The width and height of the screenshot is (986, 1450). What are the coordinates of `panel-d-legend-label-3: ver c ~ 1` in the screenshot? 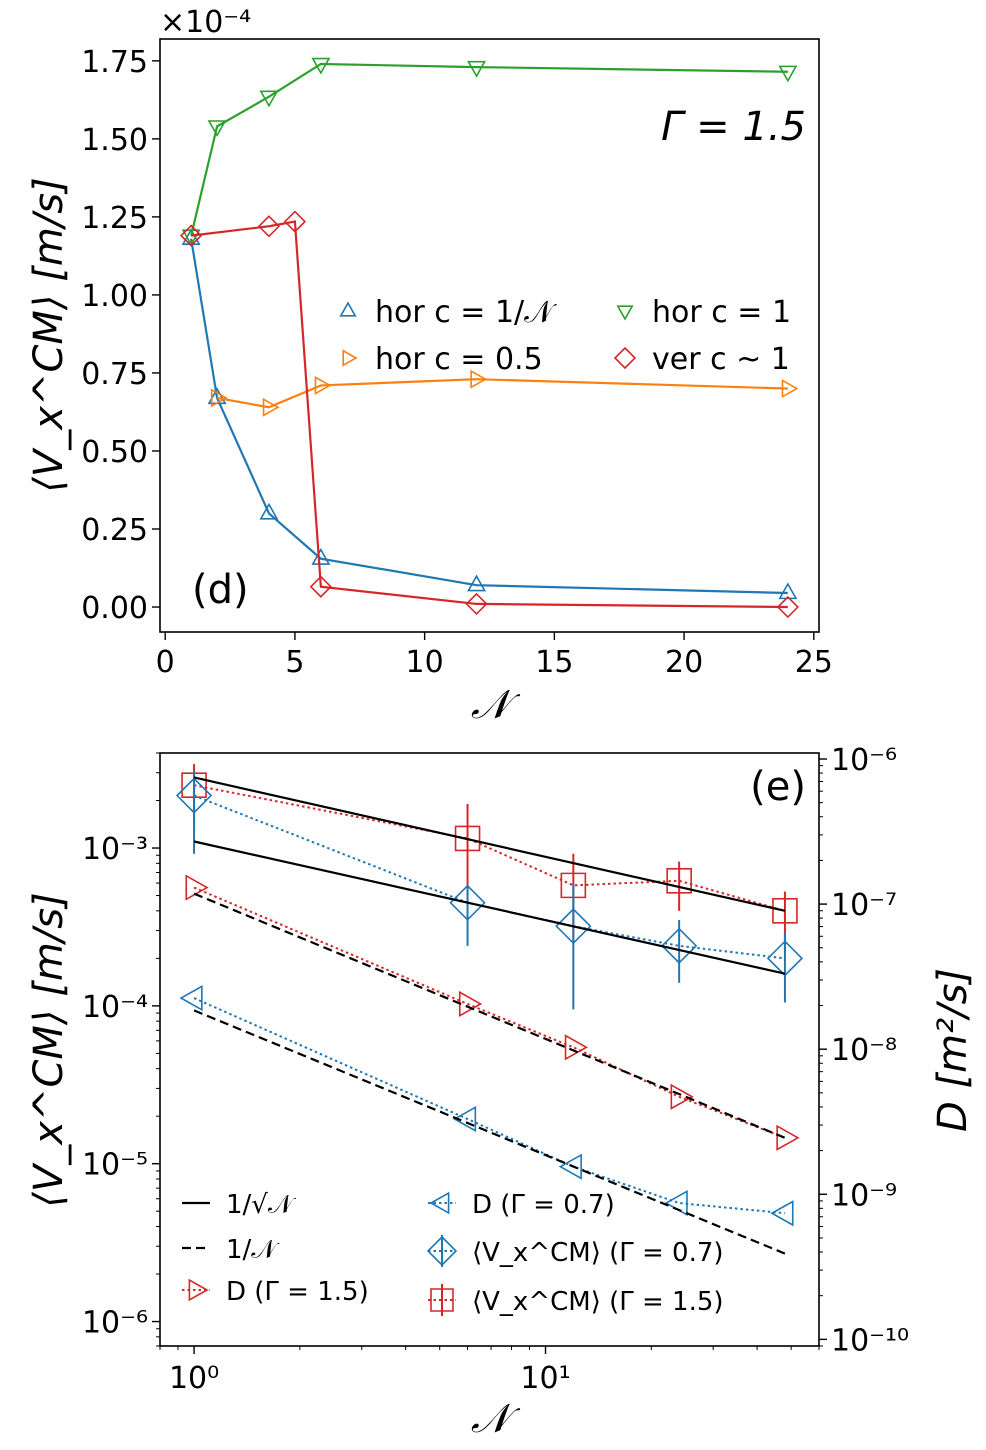 It's located at (721, 359).